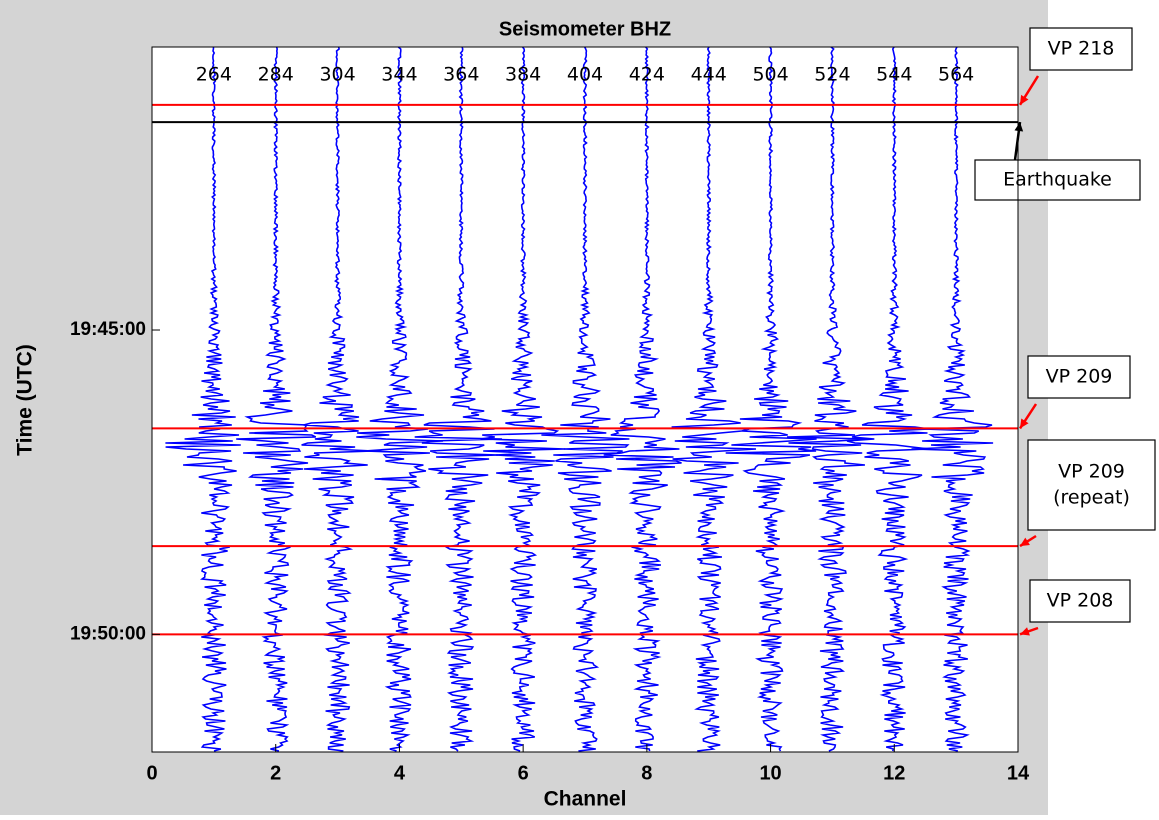 This screenshot has height=820, width=1159. I want to click on annotation-text: Earthquake, so click(1057, 180).